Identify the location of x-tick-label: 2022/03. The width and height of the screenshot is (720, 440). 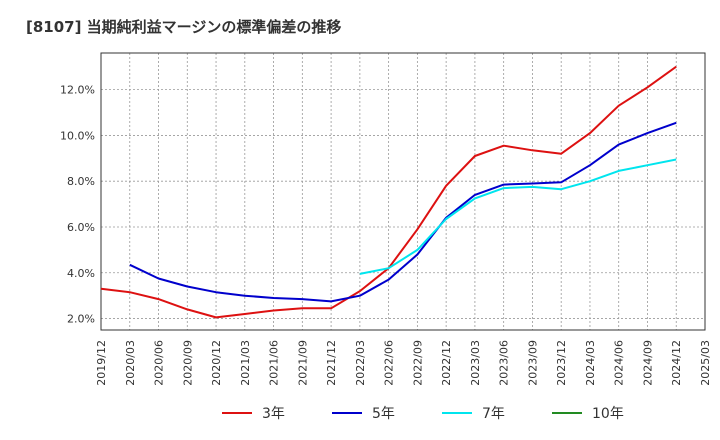
(360, 363).